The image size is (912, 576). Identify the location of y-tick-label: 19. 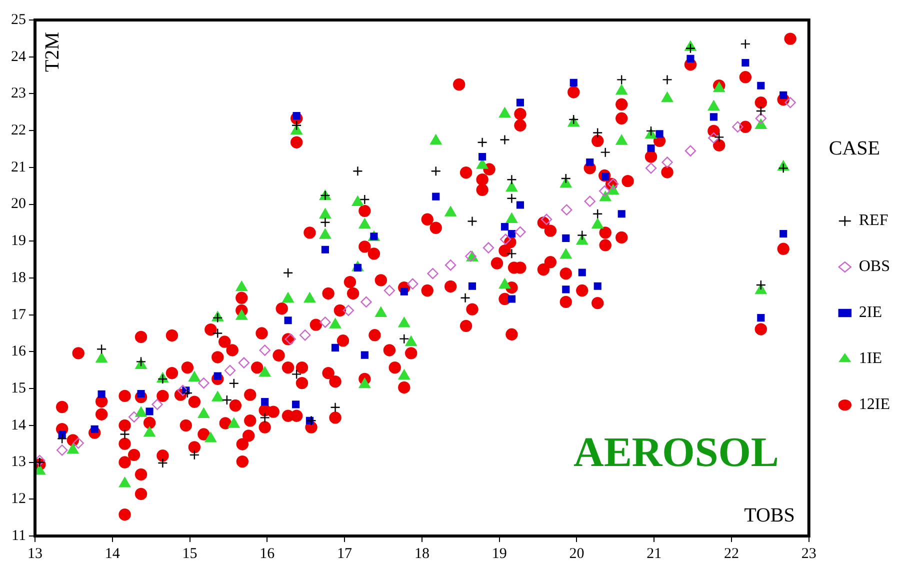
(18, 241).